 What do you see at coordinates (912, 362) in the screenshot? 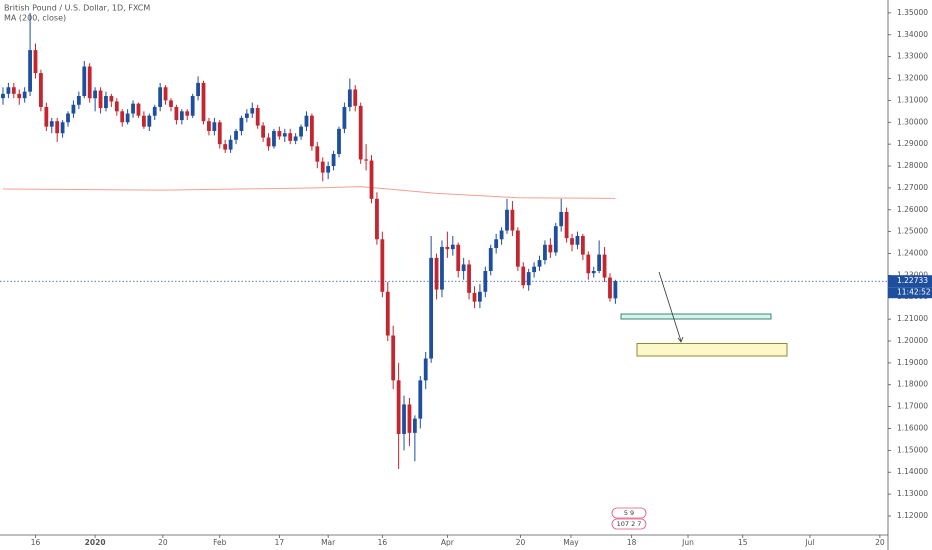
I see `y-tick-label: 1.19000` at bounding box center [912, 362].